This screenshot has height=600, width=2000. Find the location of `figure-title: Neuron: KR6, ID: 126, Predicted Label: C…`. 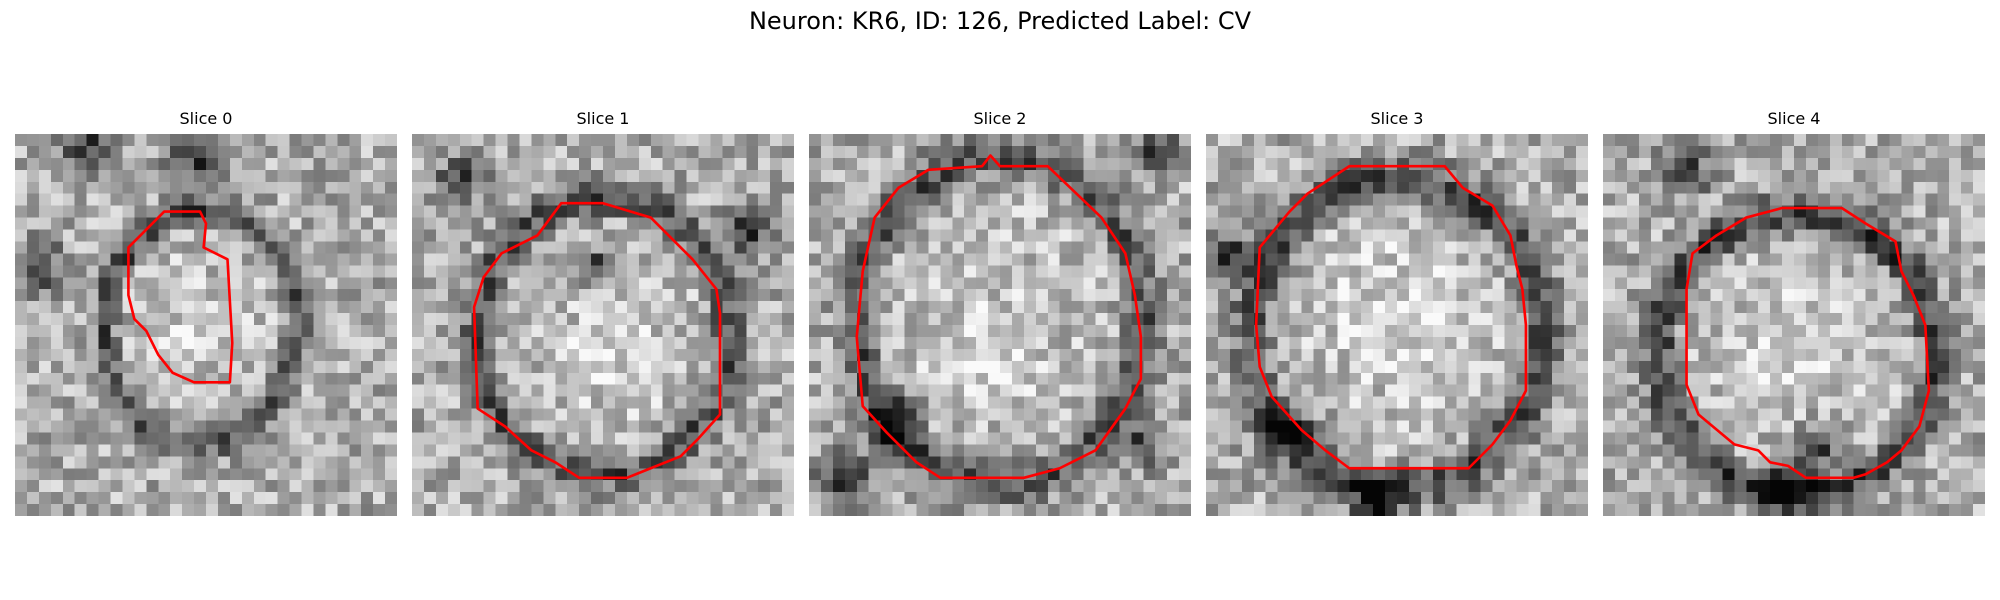

figure-title: Neuron: KR6, ID: 126, Predicted Label: C… is located at coordinates (1000, 21).